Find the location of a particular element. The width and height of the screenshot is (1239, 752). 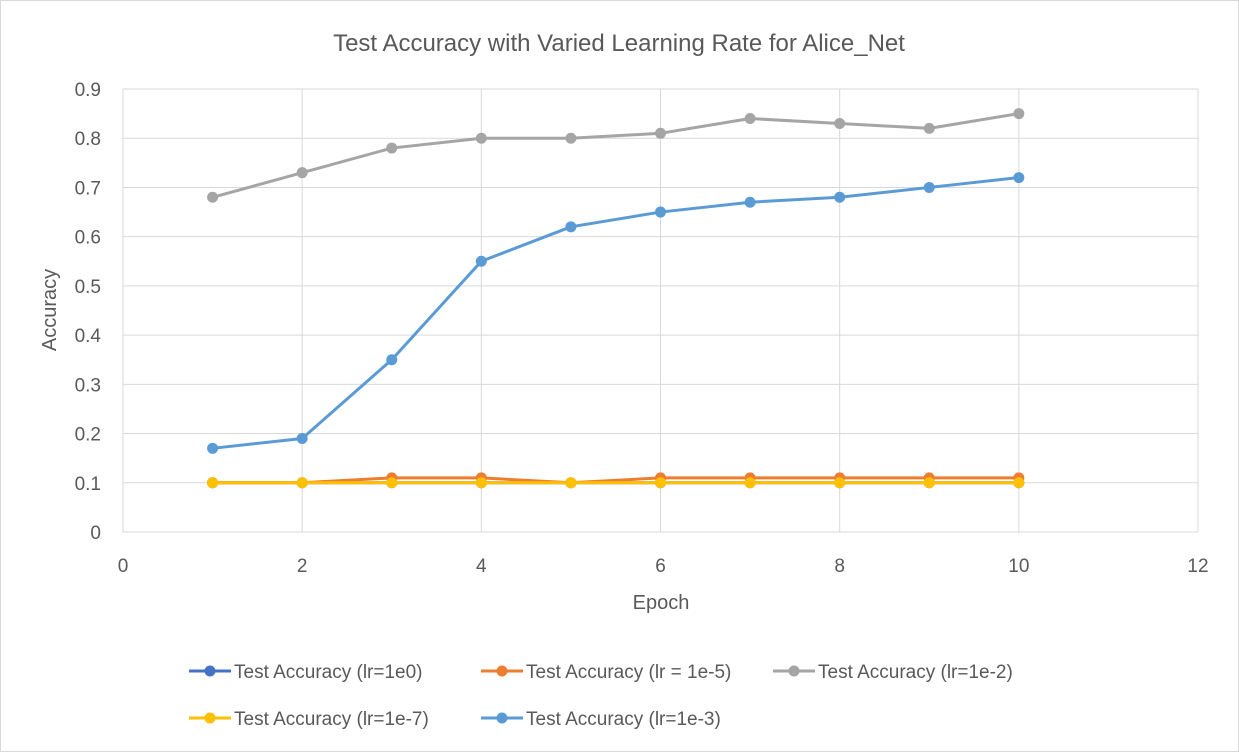

legend-entry: Test Accuracy (lr=1e0) is located at coordinates (306, 672).